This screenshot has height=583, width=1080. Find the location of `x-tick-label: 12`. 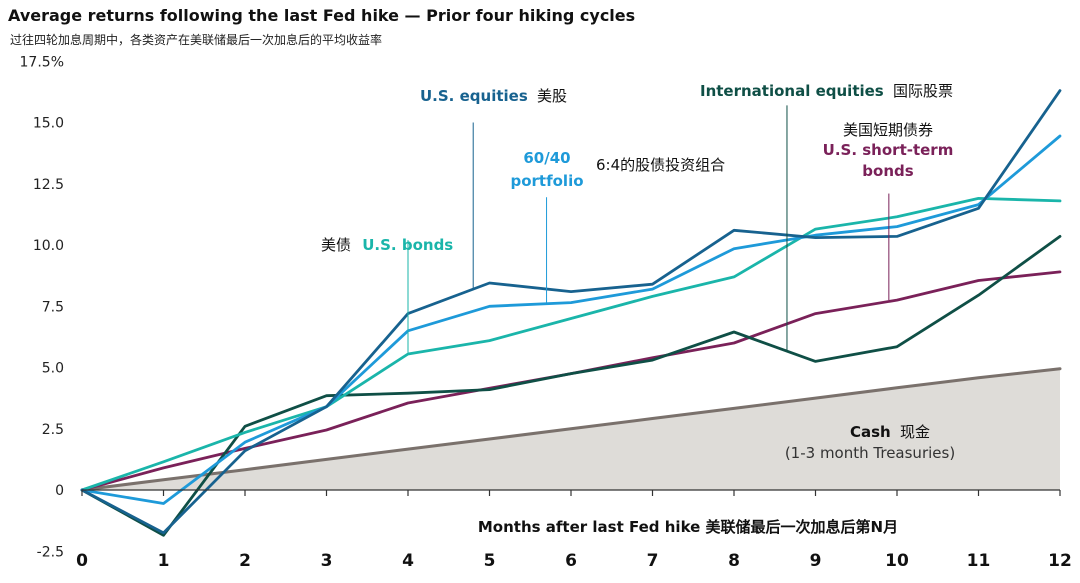

x-tick-label: 12 is located at coordinates (1060, 561).